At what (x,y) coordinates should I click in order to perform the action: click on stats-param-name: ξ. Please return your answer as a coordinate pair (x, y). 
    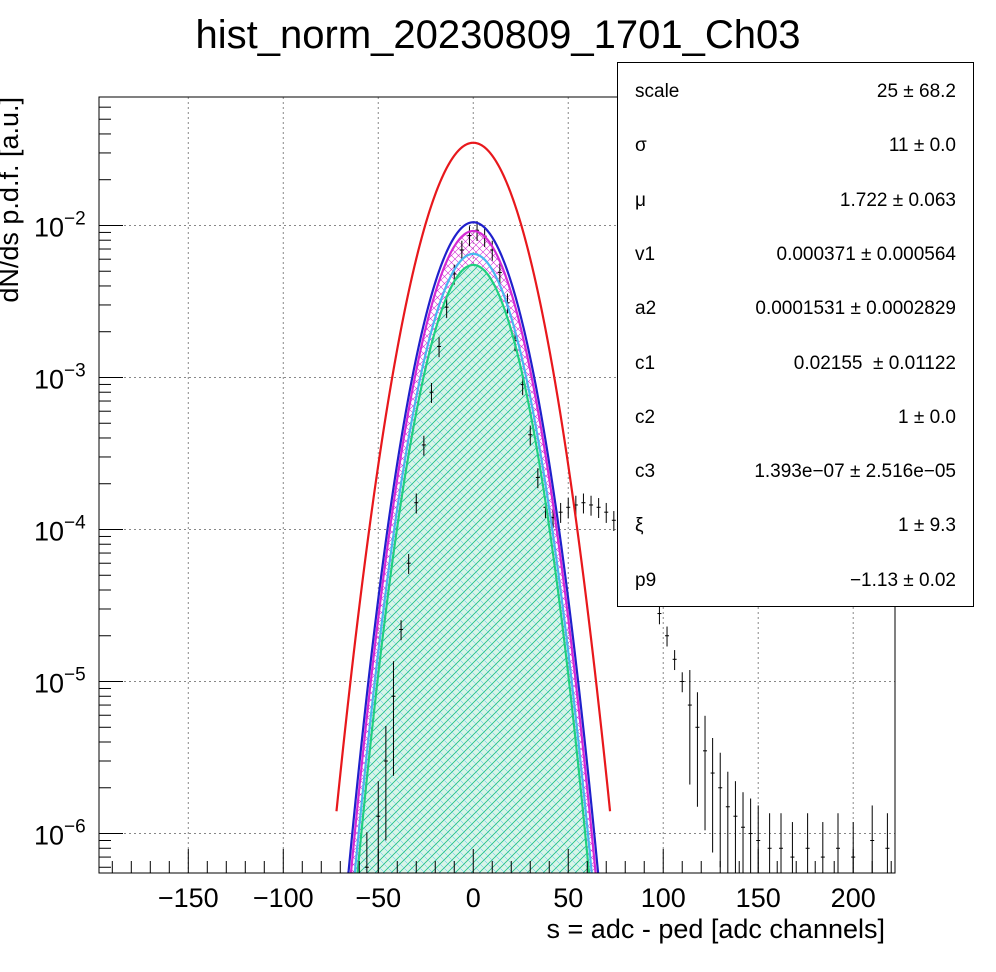
    Looking at the image, I should click on (639, 526).